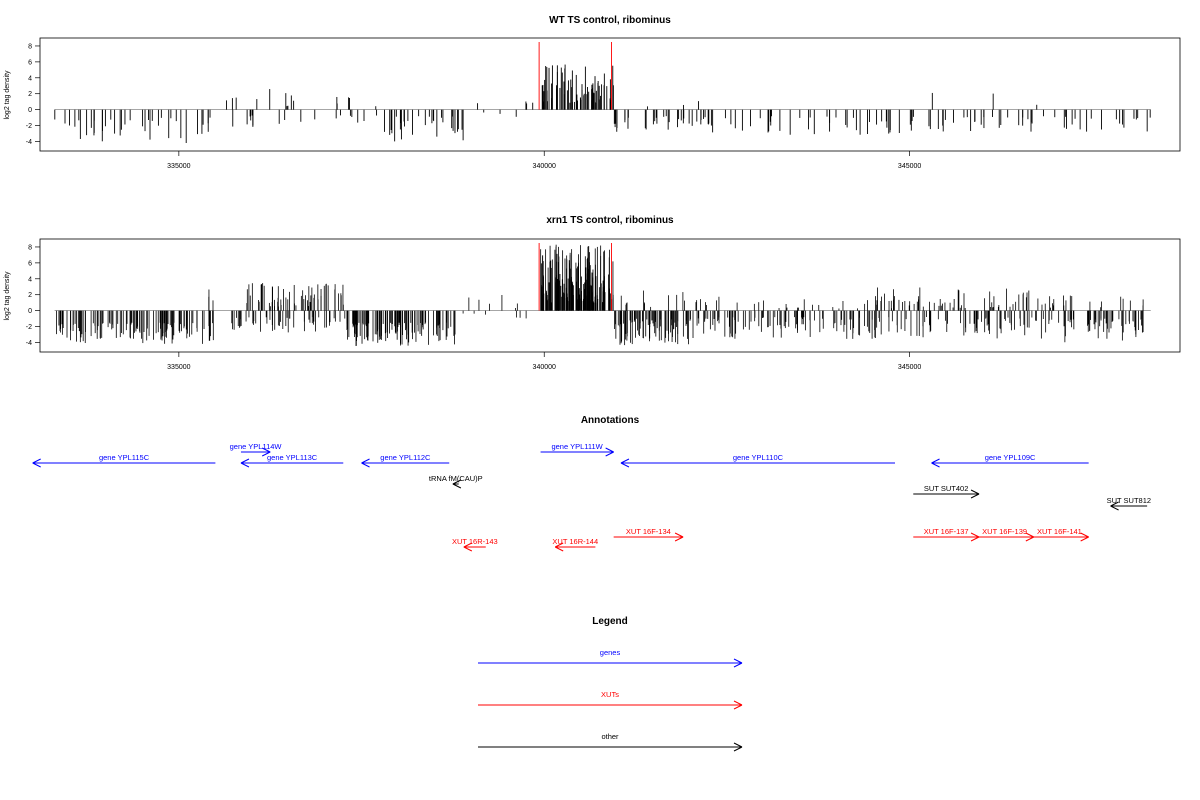 The image size is (1200, 800). Describe the element at coordinates (648, 531) in the screenshot. I see `annotation-label: XUT 16F-134` at that location.